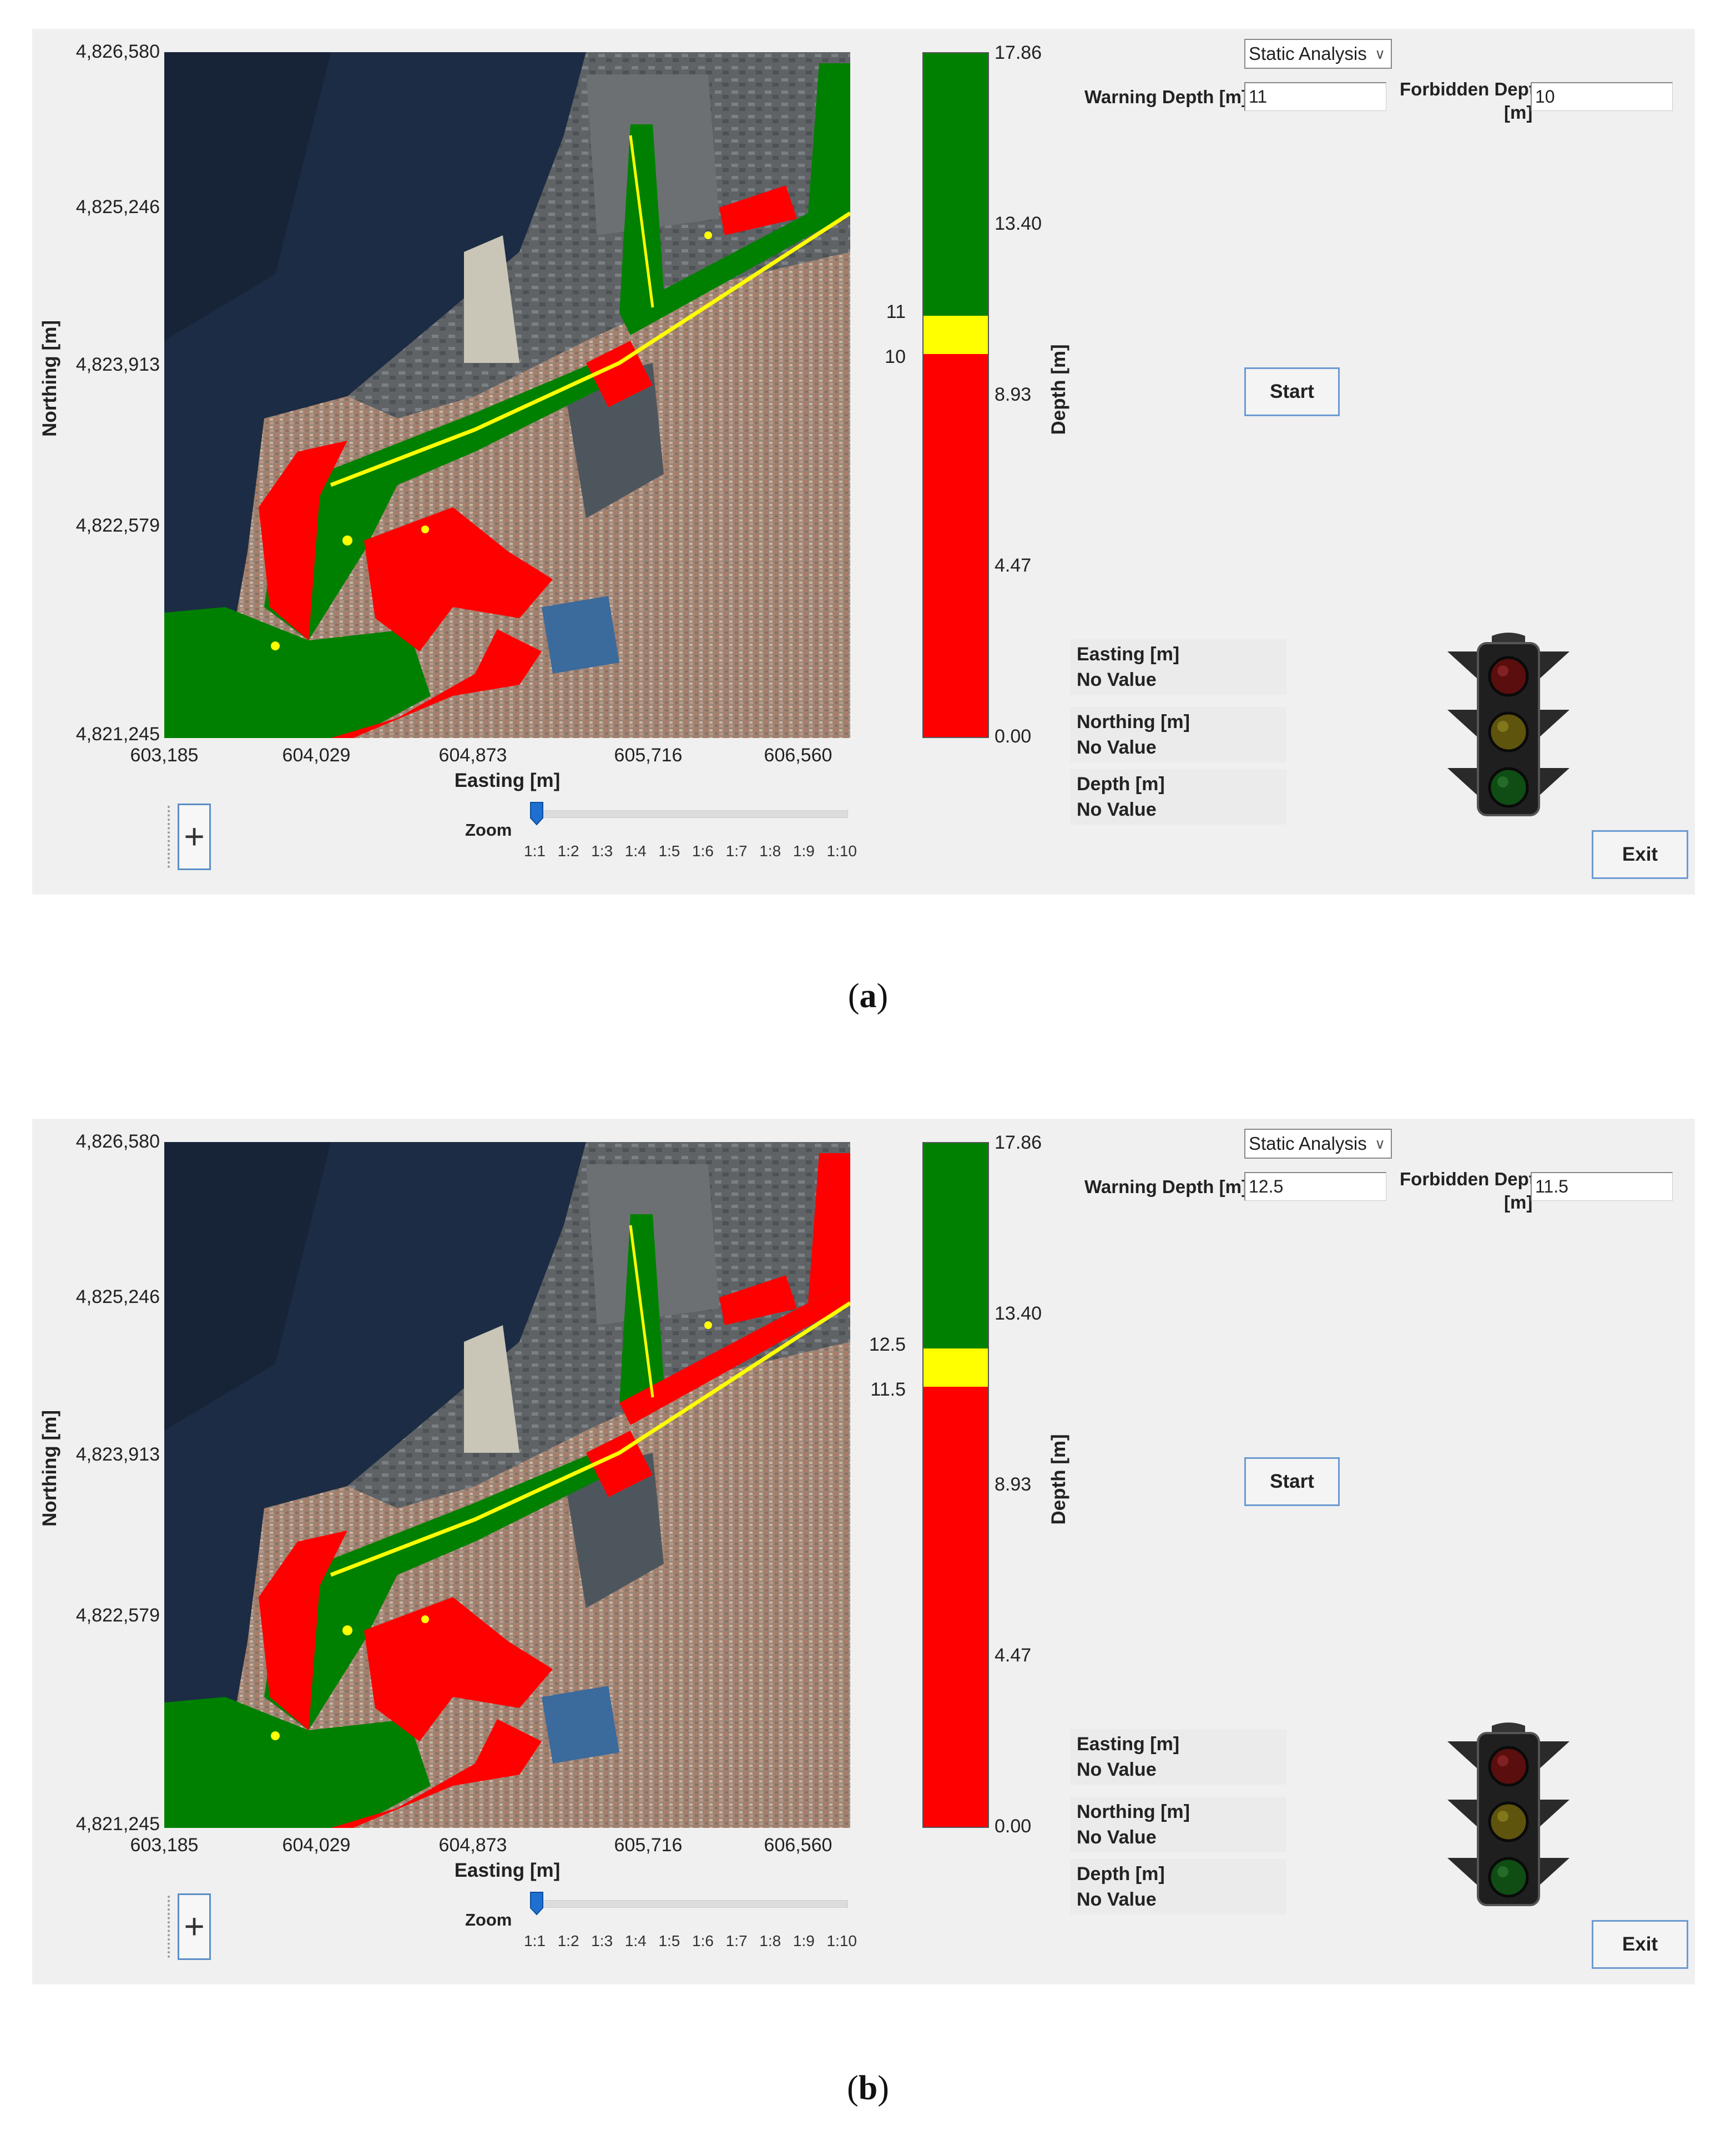 This screenshot has height=2147, width=1736. I want to click on analysis-mode-value: Static Analysis, so click(1308, 54).